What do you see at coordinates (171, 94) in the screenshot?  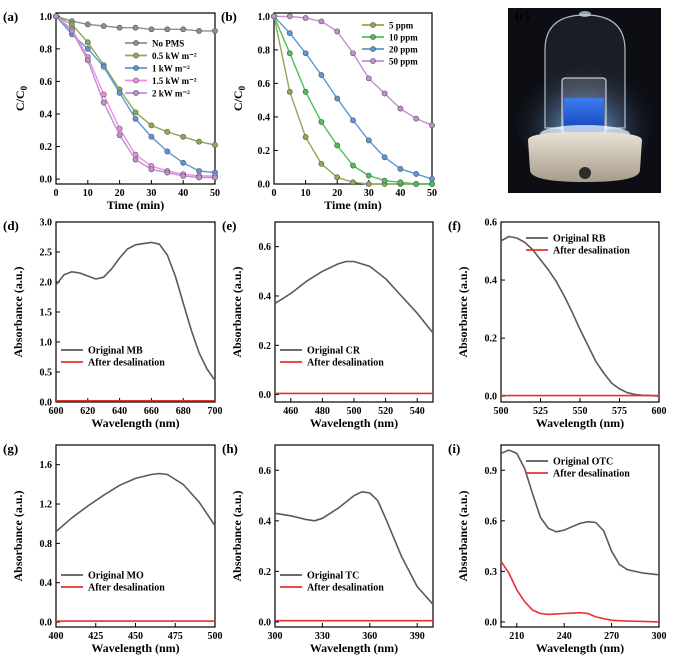 I see `legend-entry: 2 kW m⁻²` at bounding box center [171, 94].